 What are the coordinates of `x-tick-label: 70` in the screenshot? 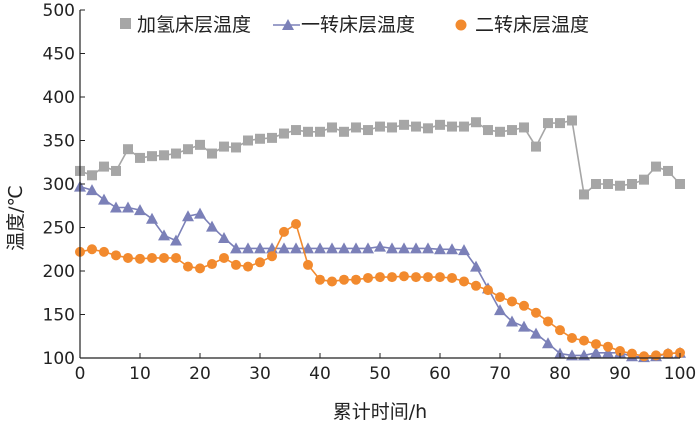 It's located at (500, 374).